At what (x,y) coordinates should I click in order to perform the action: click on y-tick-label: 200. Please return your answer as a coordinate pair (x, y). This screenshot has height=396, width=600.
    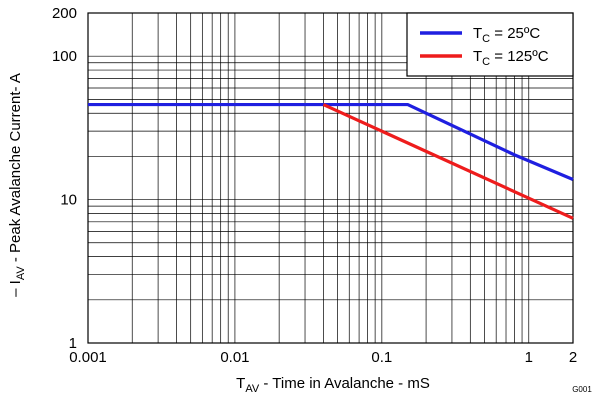
    Looking at the image, I should click on (64, 13).